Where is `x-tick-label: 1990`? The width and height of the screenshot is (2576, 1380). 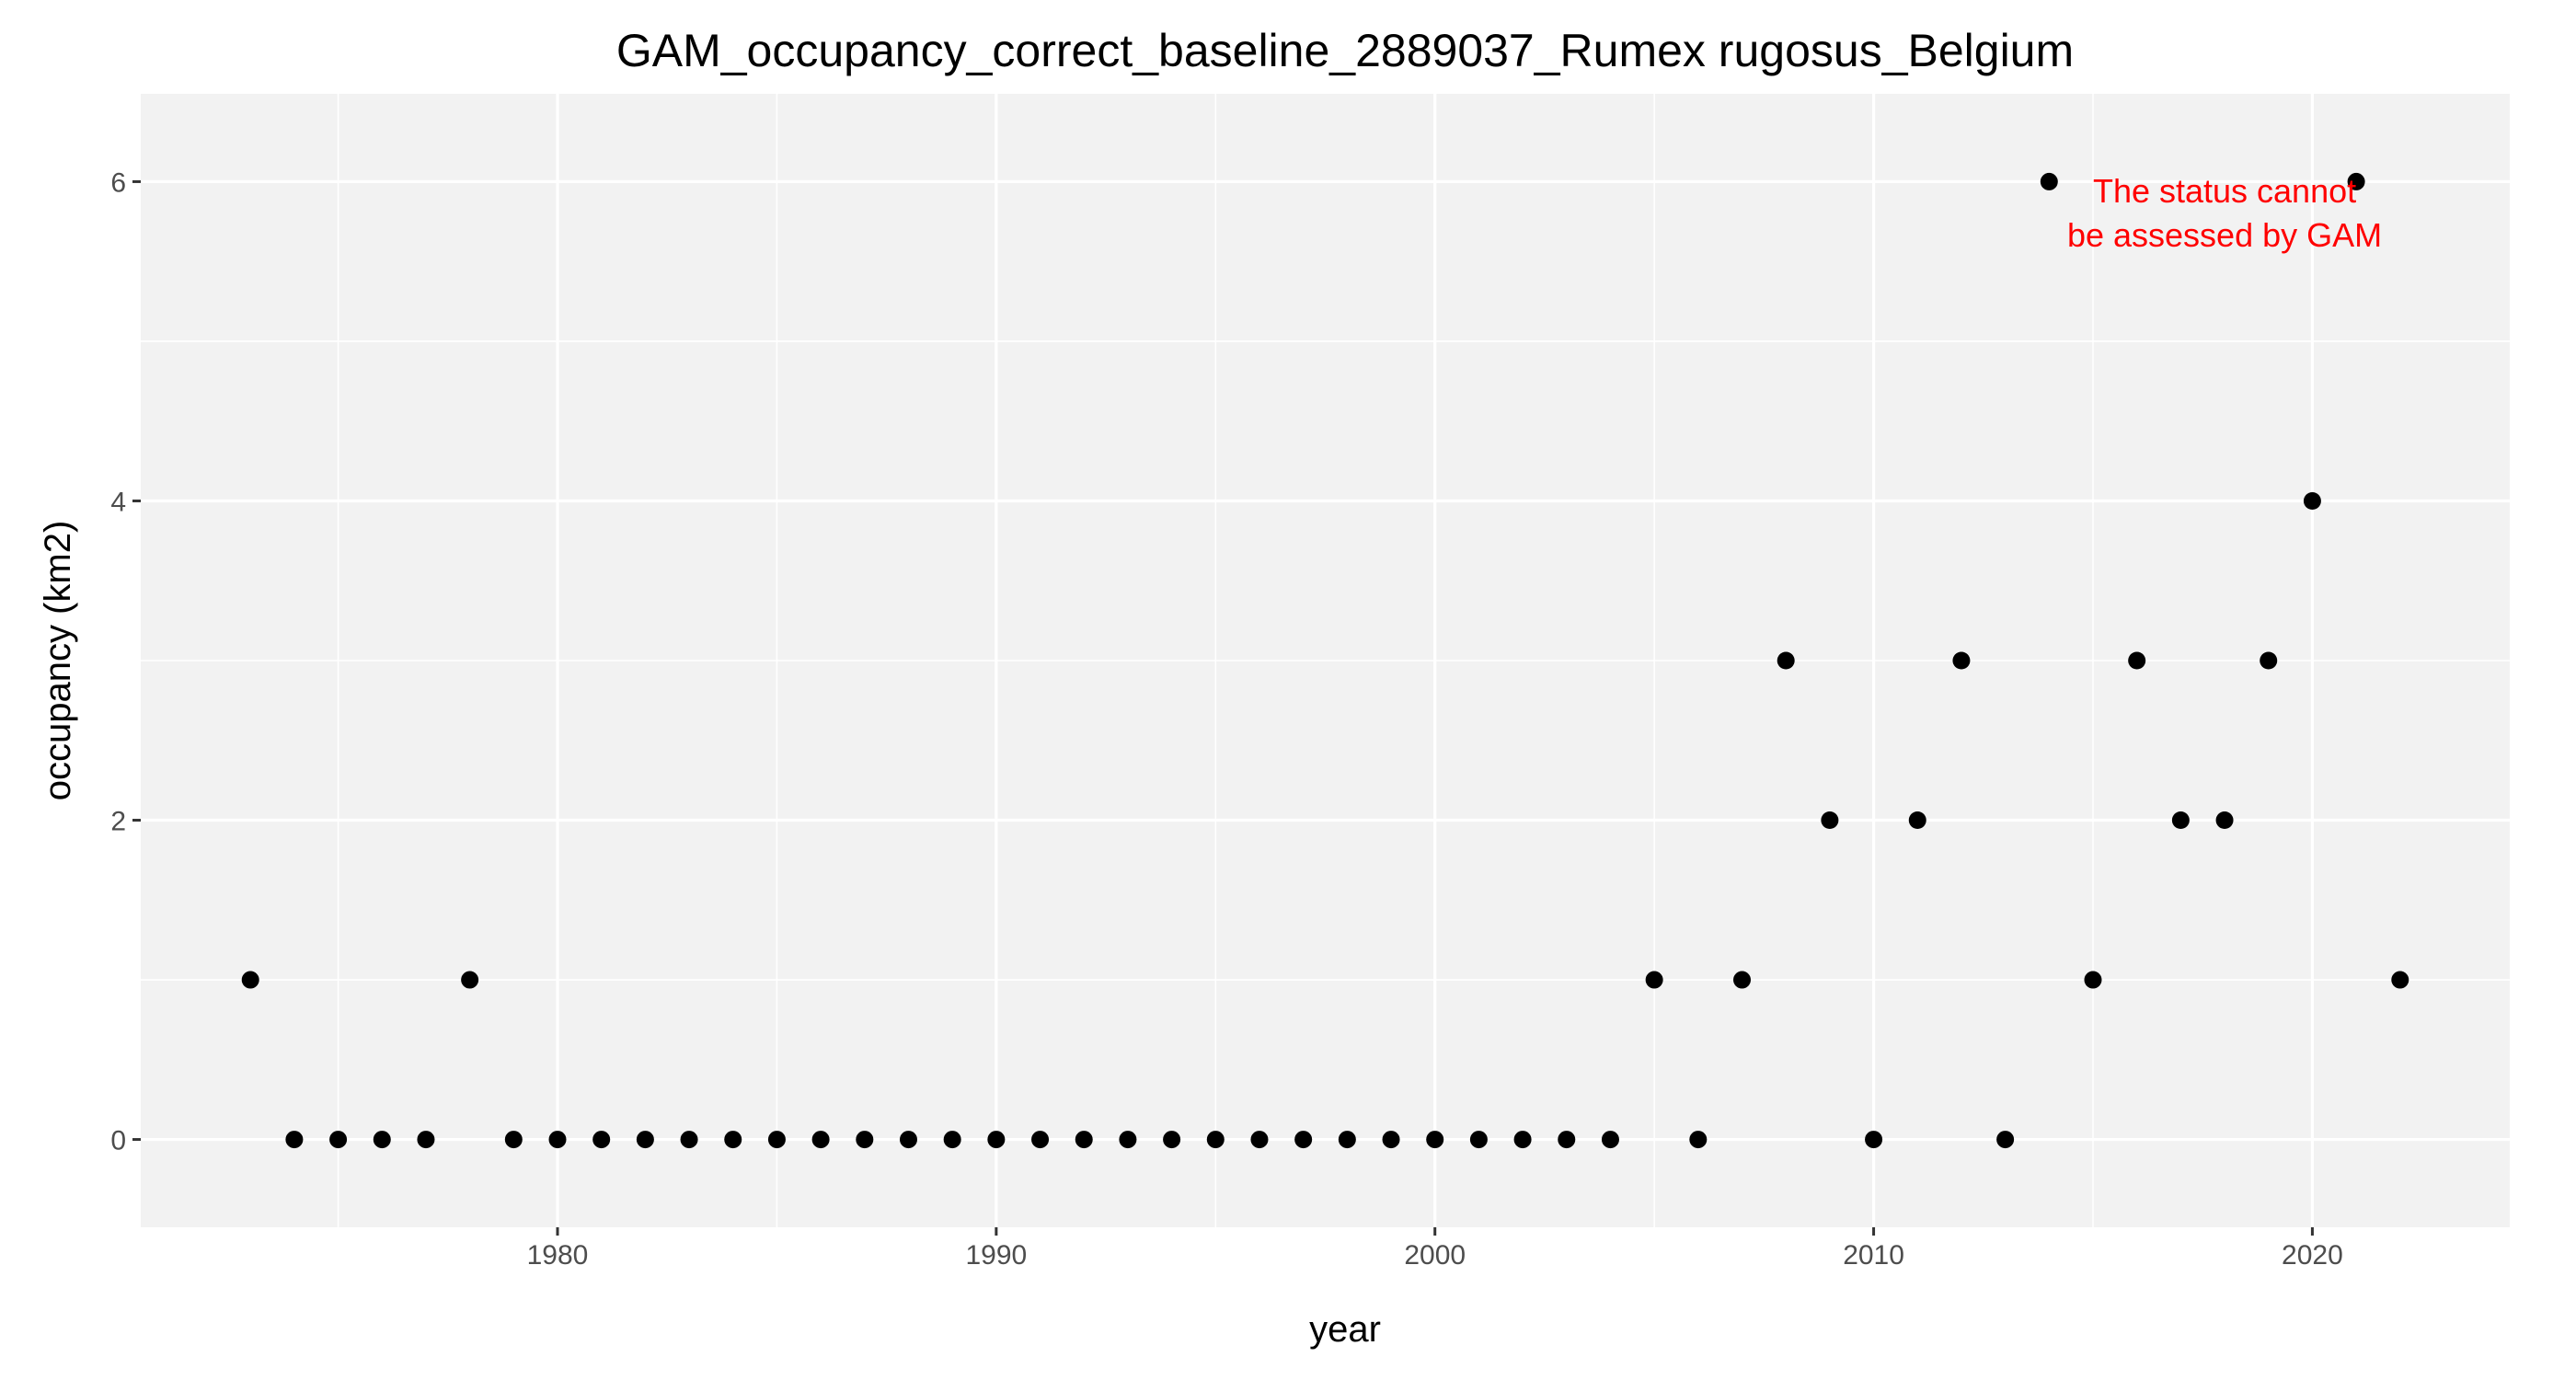 x-tick-label: 1990 is located at coordinates (996, 1255).